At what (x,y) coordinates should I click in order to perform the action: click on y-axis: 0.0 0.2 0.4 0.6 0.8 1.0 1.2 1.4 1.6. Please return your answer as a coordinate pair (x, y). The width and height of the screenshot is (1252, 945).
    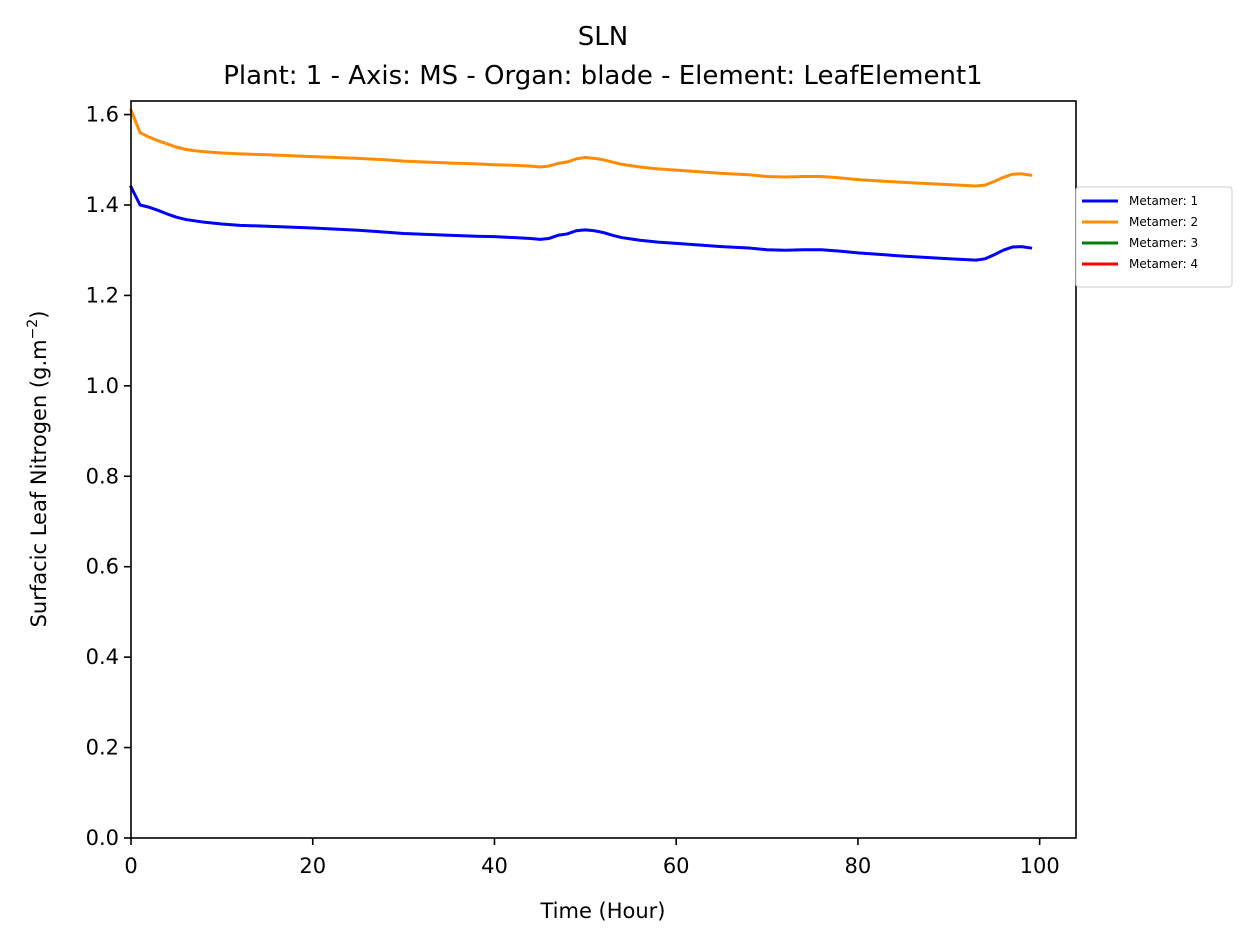
    Looking at the image, I should click on (108, 476).